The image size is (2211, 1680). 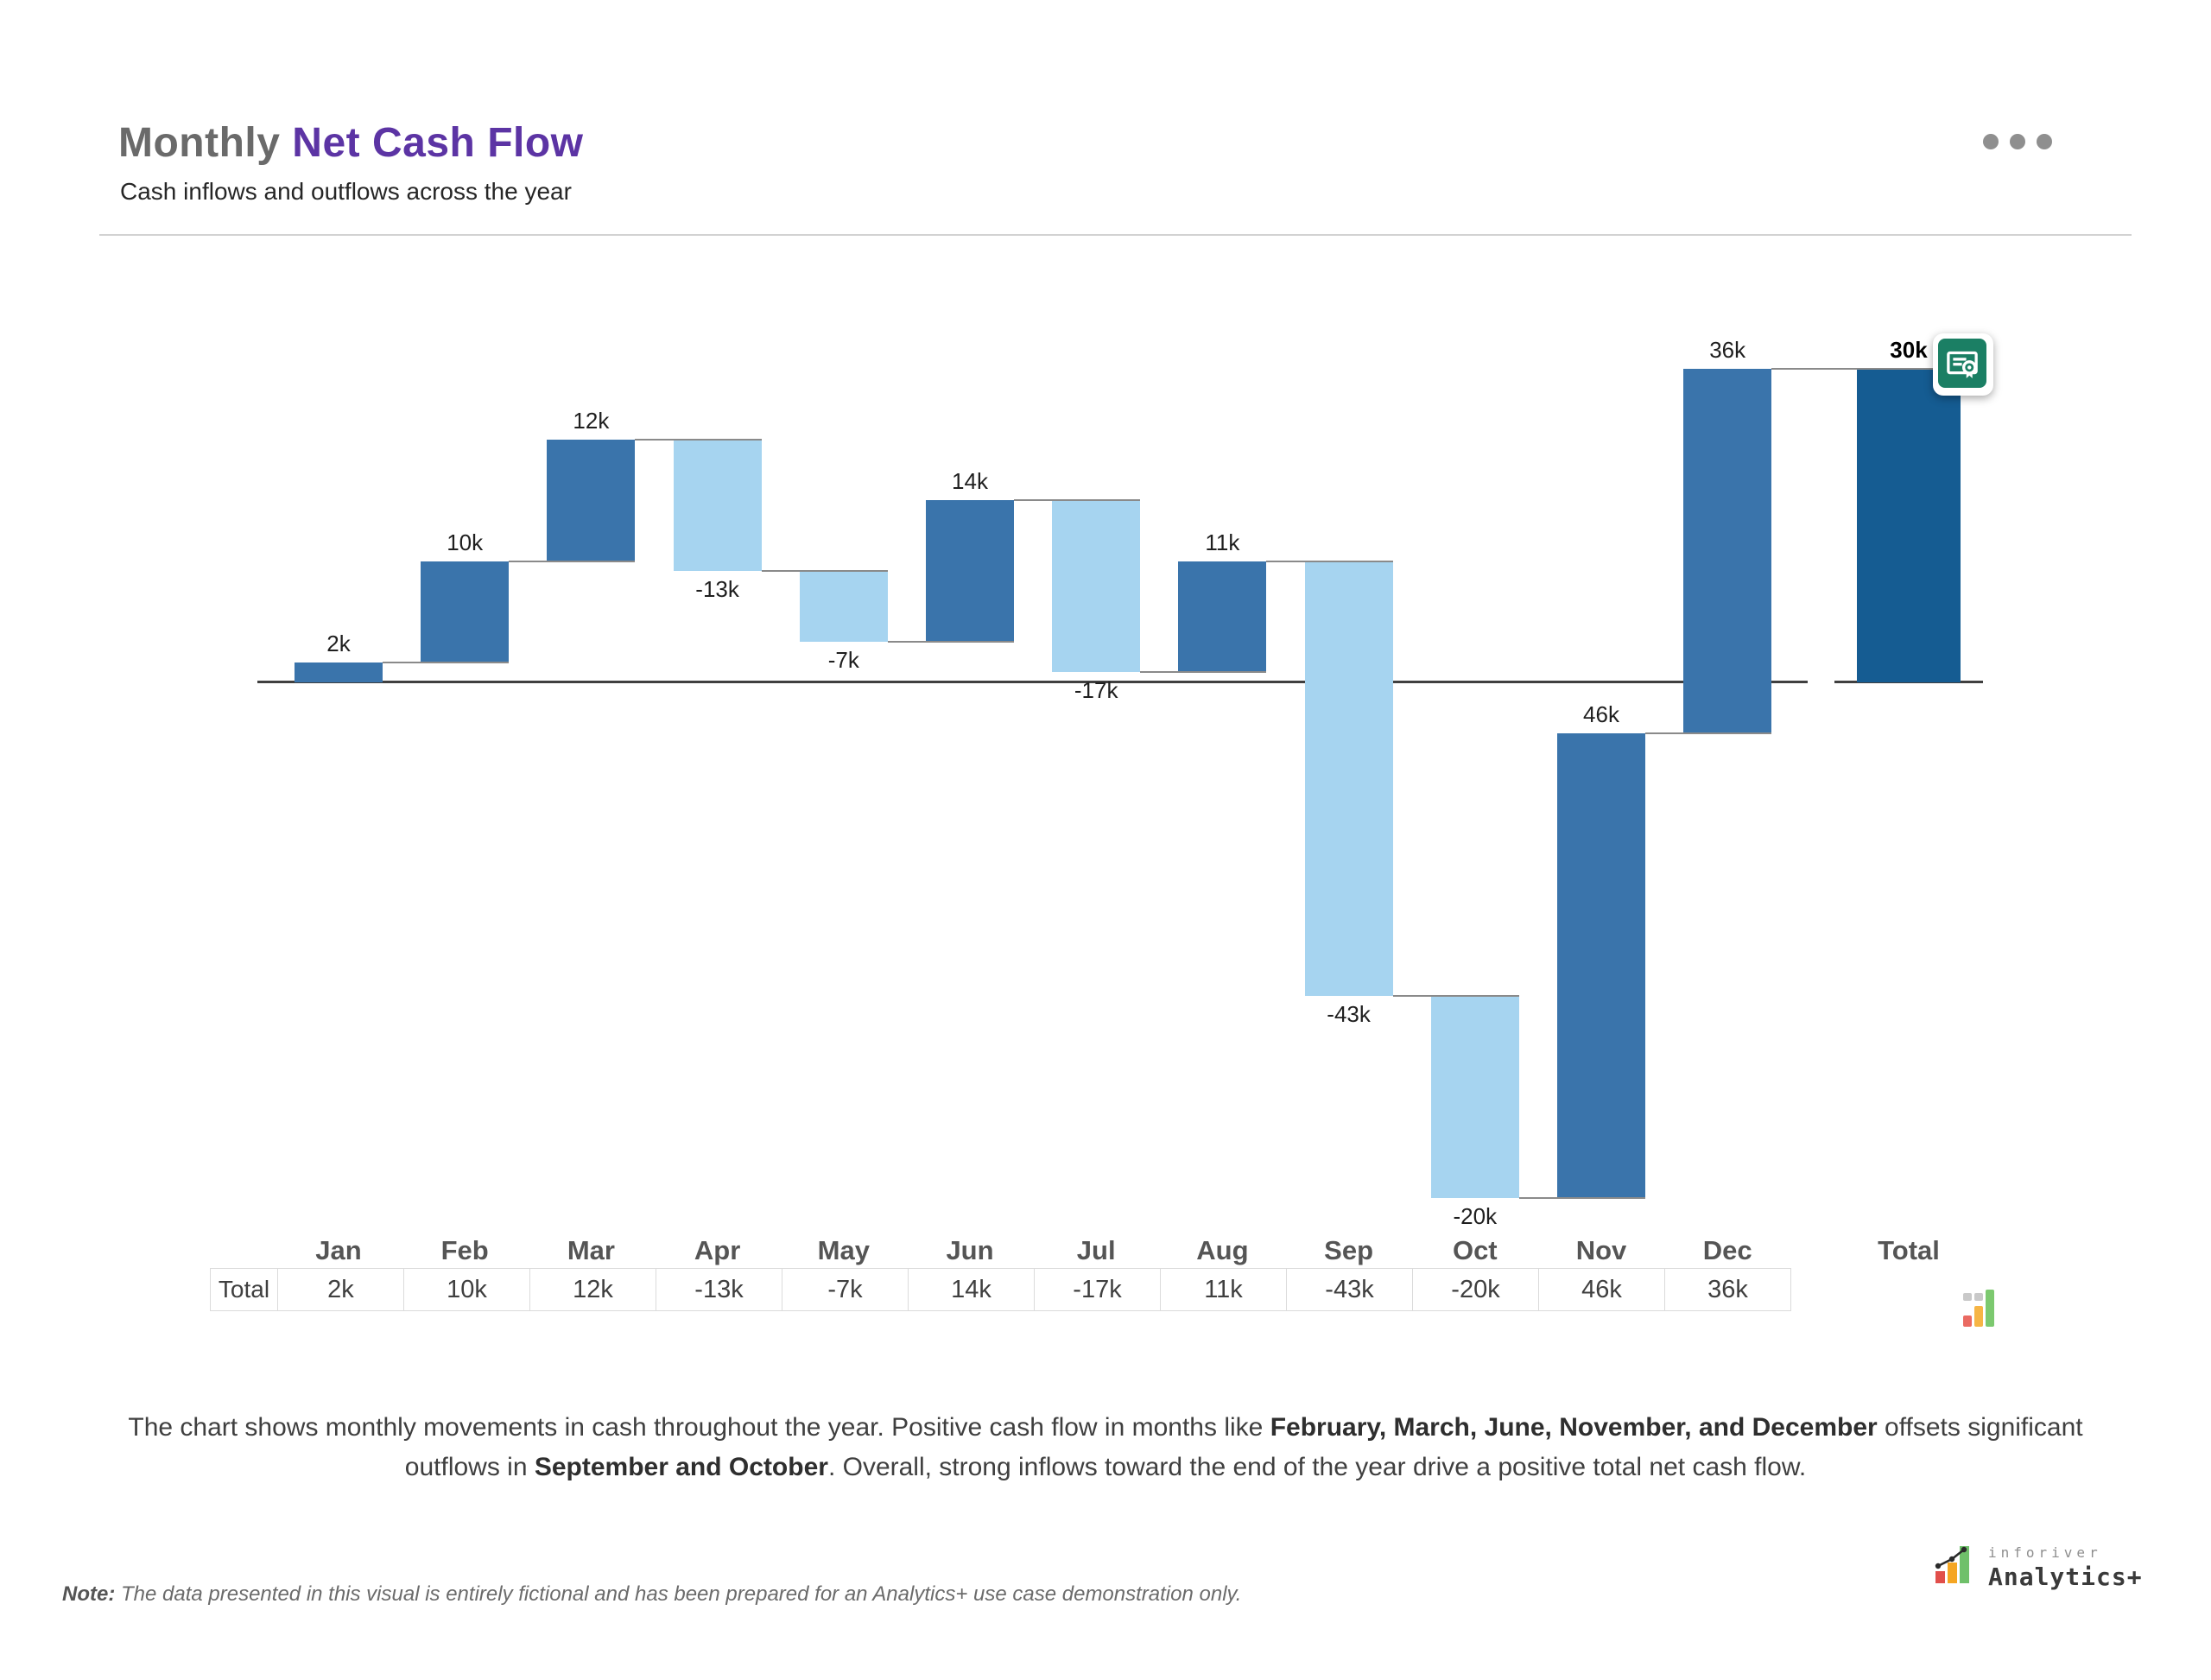 What do you see at coordinates (338, 643) in the screenshot?
I see `value-label-jan: 2k` at bounding box center [338, 643].